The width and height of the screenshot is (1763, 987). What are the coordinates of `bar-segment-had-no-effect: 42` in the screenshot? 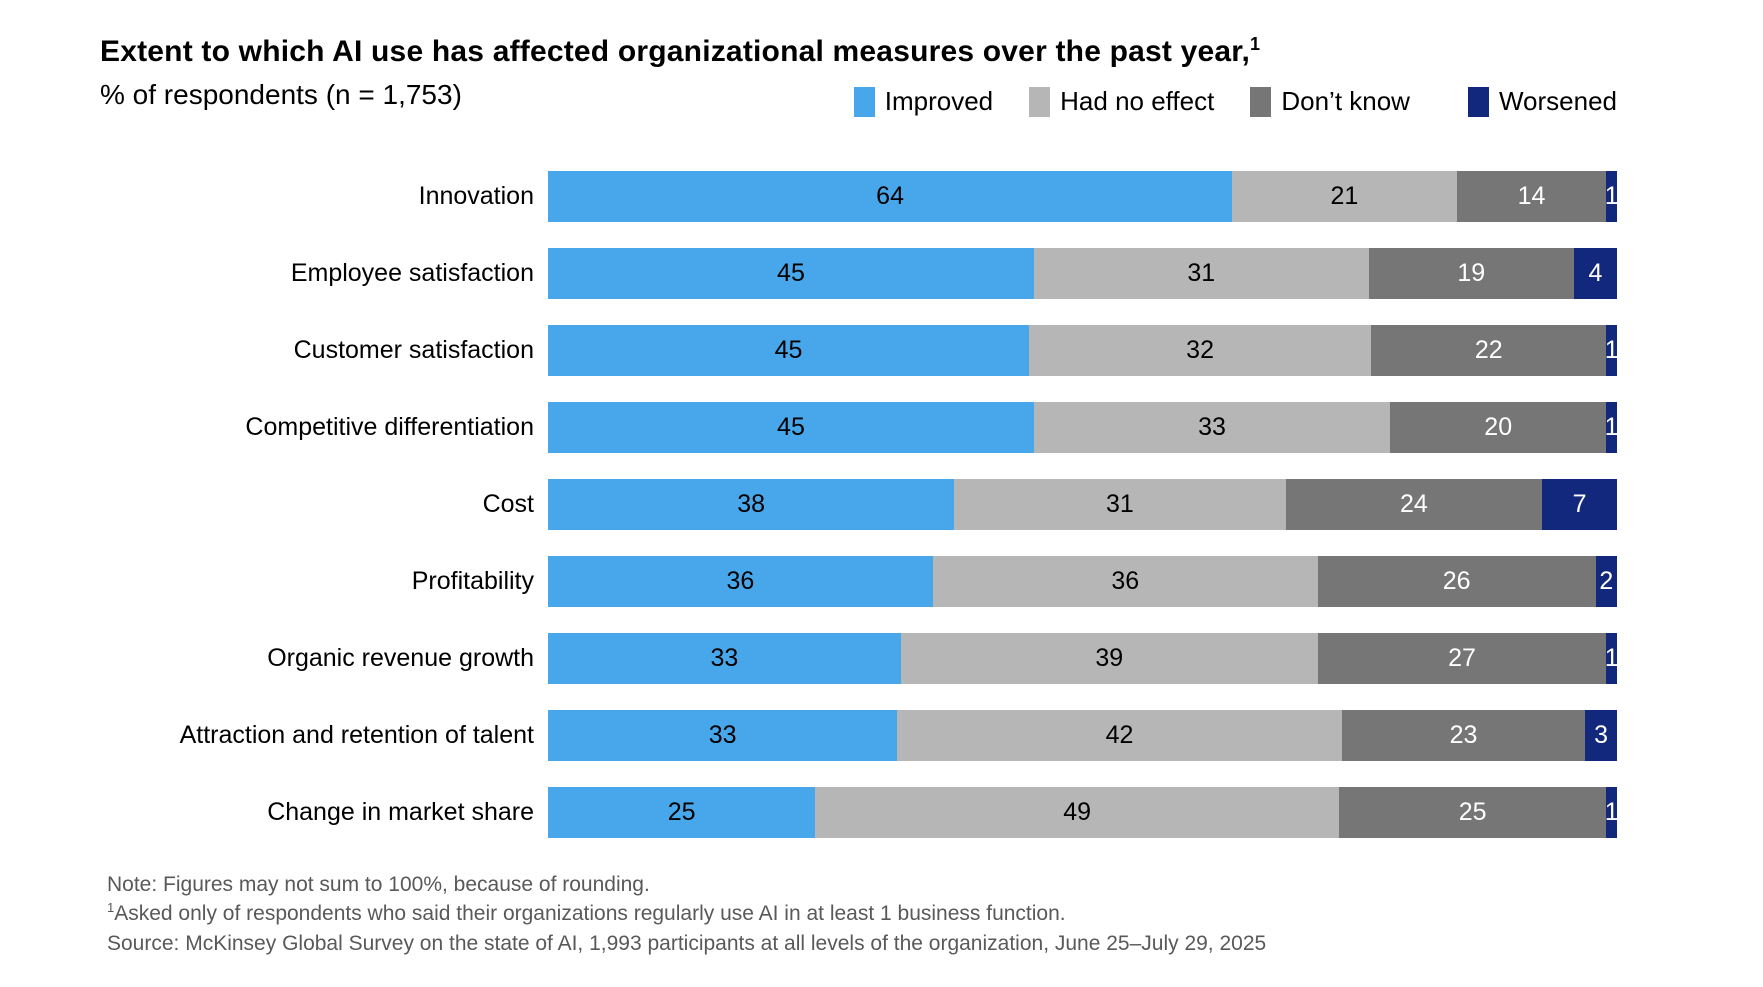 It's located at (1119, 735).